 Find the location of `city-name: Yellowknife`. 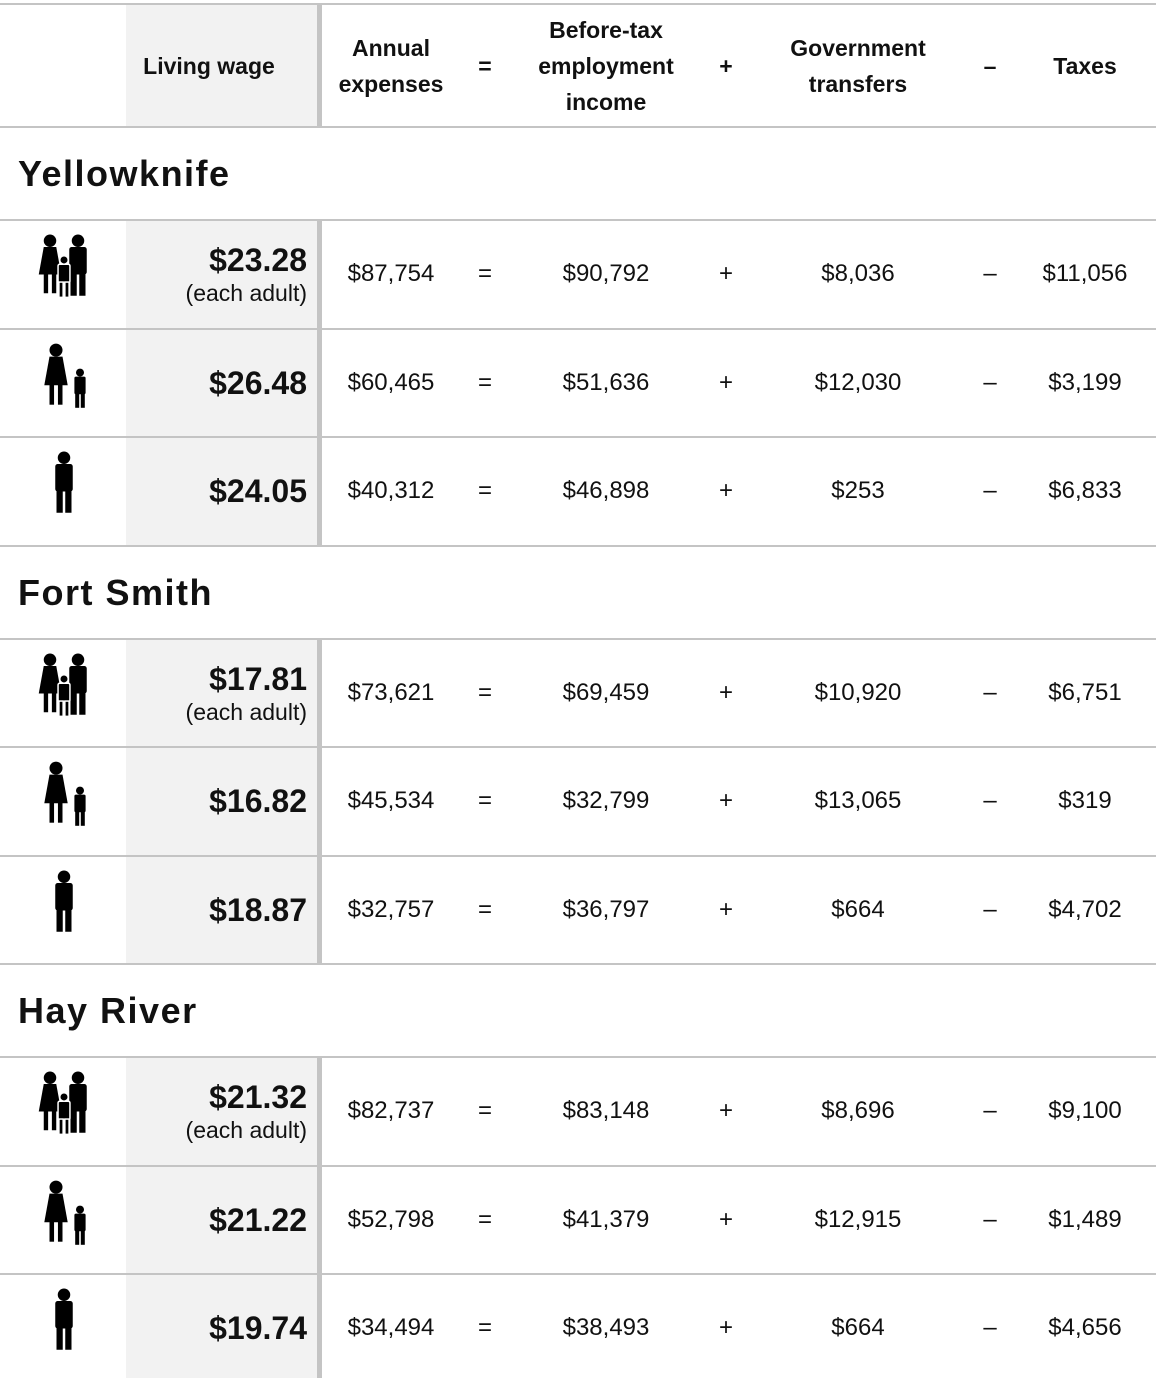

city-name: Yellowknife is located at coordinates (124, 173).